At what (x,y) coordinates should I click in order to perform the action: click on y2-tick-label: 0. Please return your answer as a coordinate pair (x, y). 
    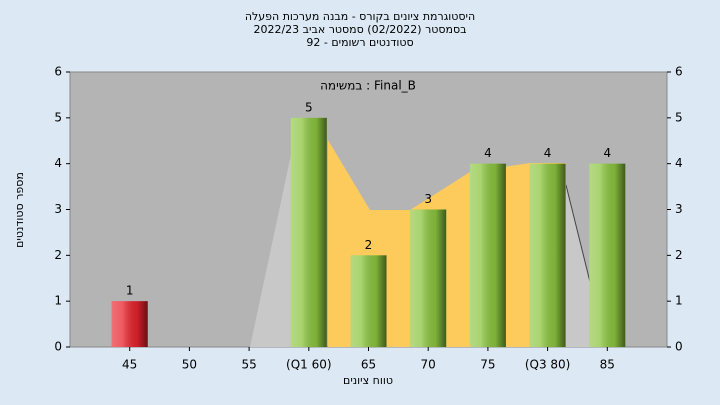
    Looking at the image, I should click on (679, 347).